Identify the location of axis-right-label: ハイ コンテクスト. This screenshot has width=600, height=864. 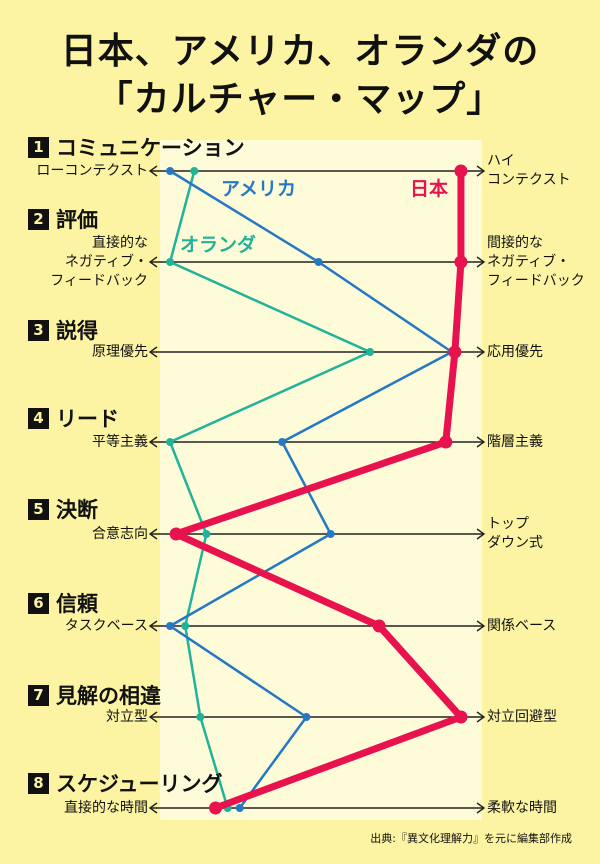
(529, 170).